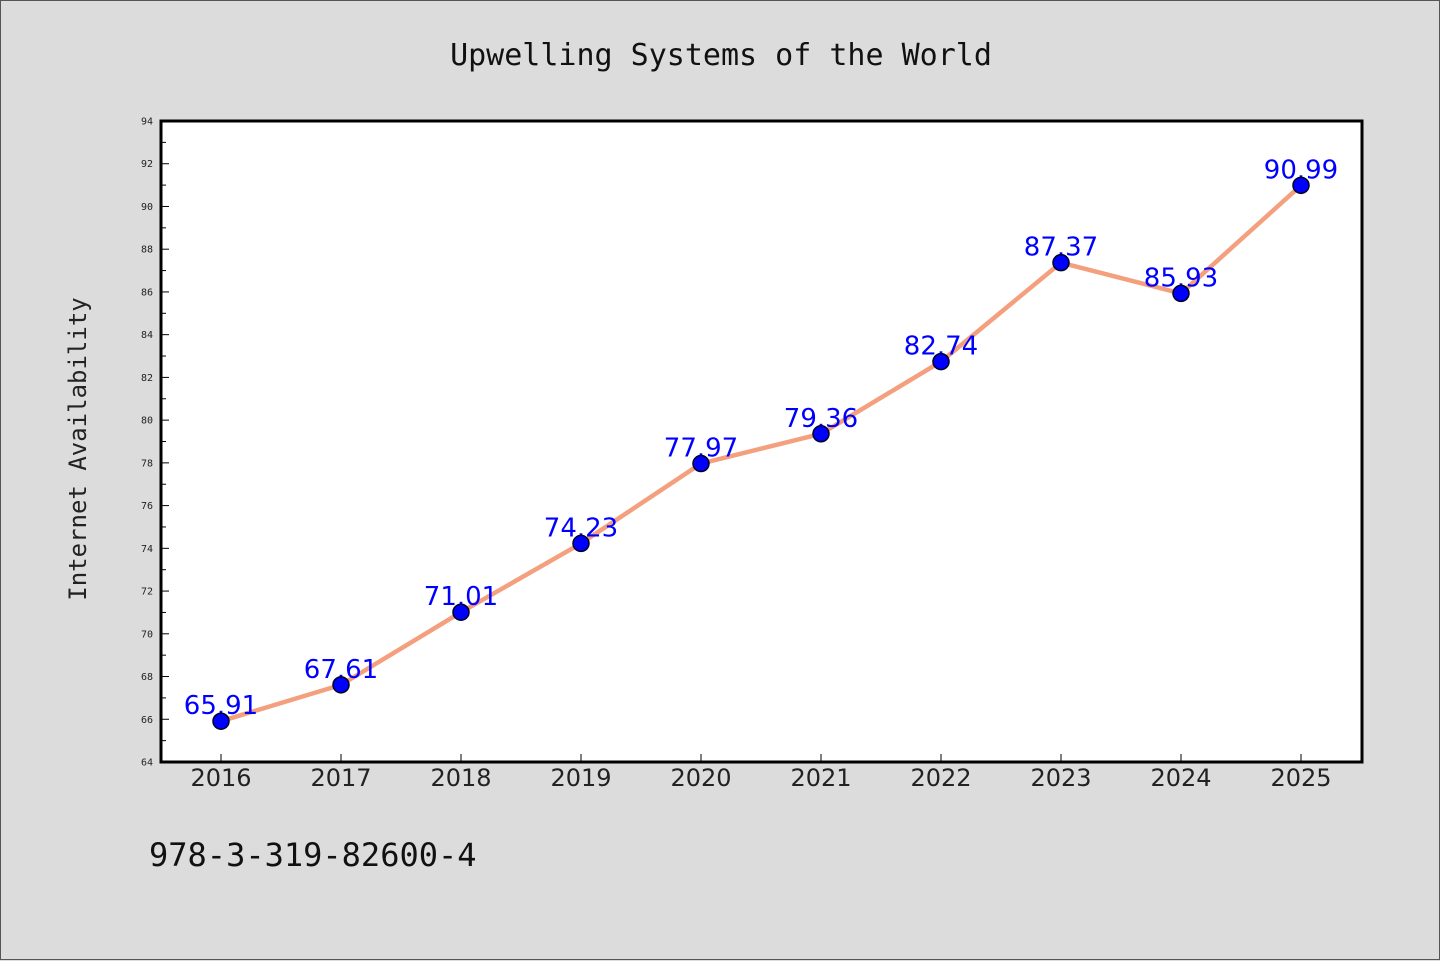 The image size is (1440, 961). What do you see at coordinates (1300, 778) in the screenshot?
I see `x-tick-label: 2025` at bounding box center [1300, 778].